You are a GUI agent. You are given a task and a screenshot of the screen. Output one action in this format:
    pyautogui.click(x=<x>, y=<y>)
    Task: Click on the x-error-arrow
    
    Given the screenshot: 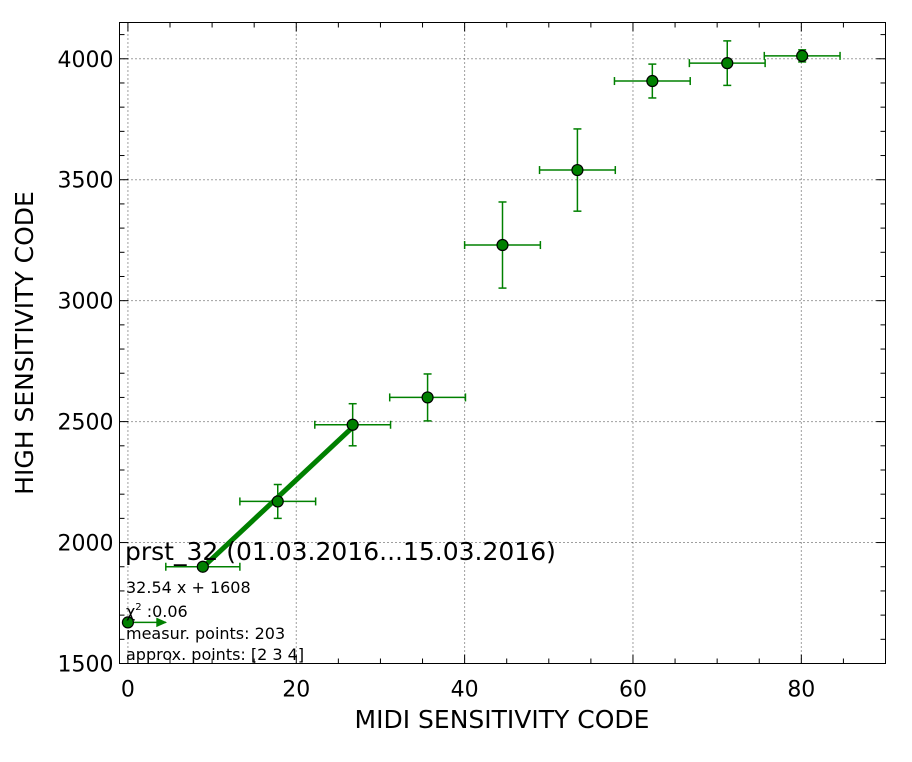 What is the action you would take?
    pyautogui.click(x=162, y=622)
    